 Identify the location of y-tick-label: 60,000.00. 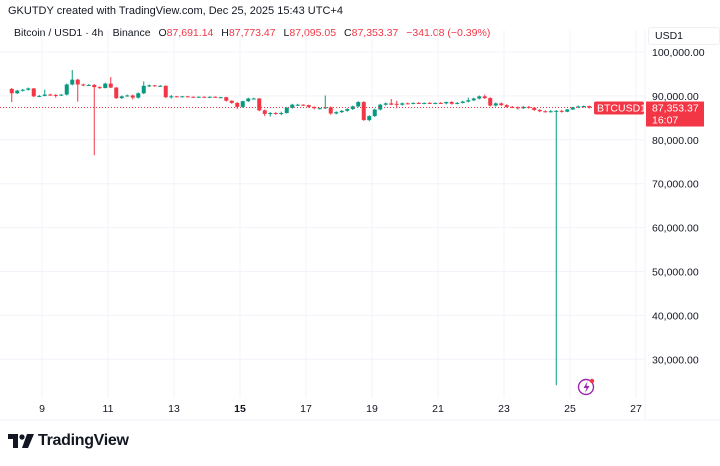
(675, 229).